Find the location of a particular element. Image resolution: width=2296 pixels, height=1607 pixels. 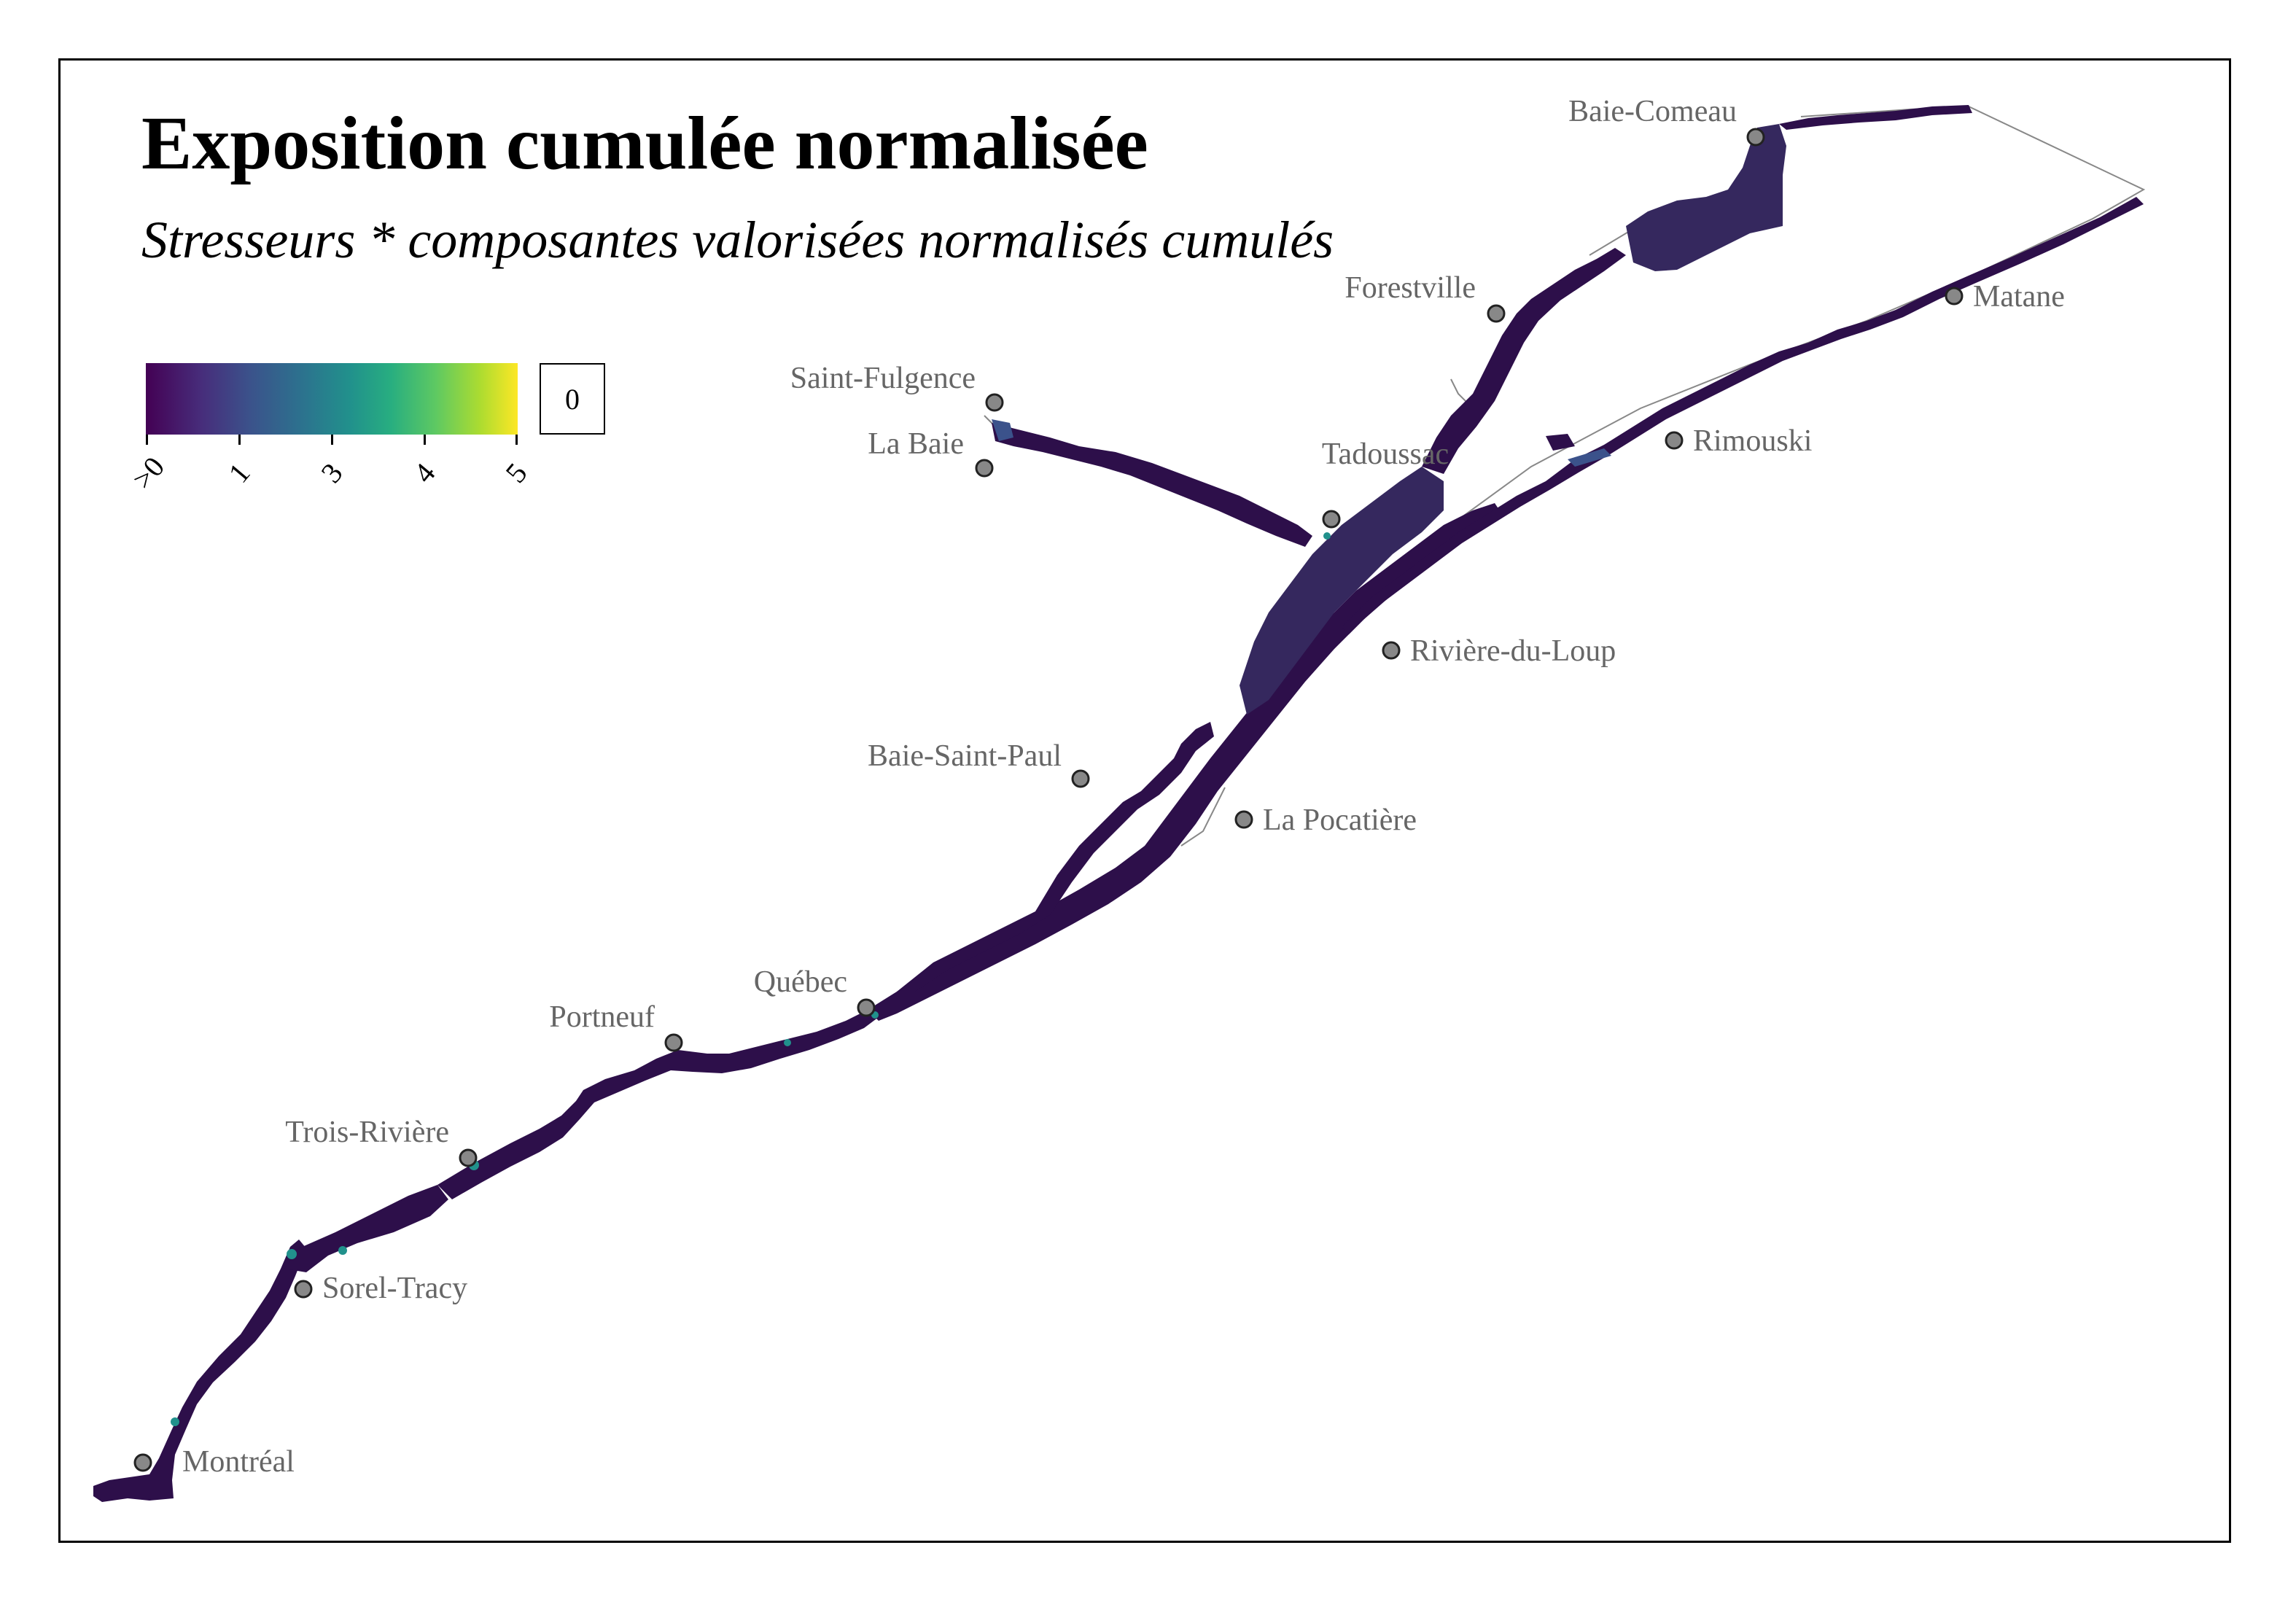

colorbar is located at coordinates (332, 399).